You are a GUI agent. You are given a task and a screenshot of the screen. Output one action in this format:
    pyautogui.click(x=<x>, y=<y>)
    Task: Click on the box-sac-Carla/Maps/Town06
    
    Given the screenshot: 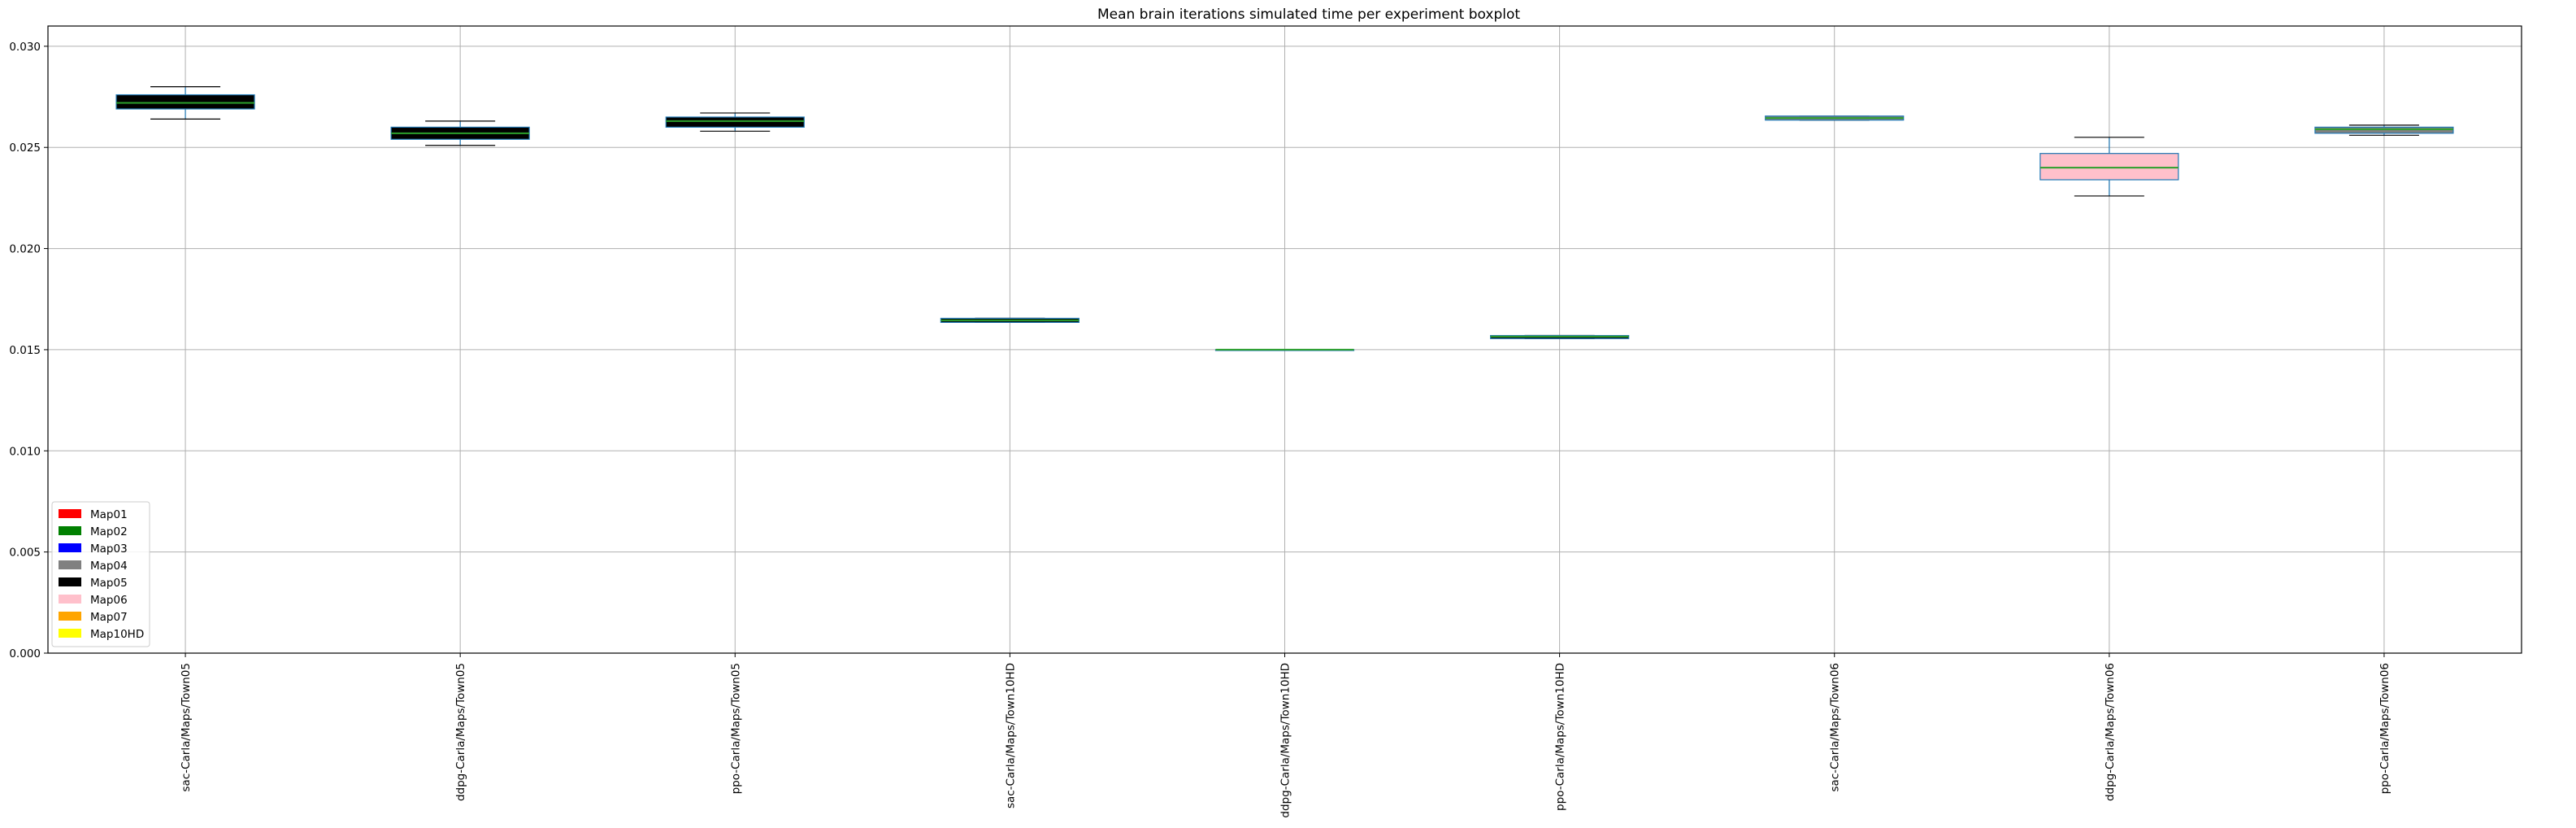 What is the action you would take?
    pyautogui.click(x=1835, y=118)
    